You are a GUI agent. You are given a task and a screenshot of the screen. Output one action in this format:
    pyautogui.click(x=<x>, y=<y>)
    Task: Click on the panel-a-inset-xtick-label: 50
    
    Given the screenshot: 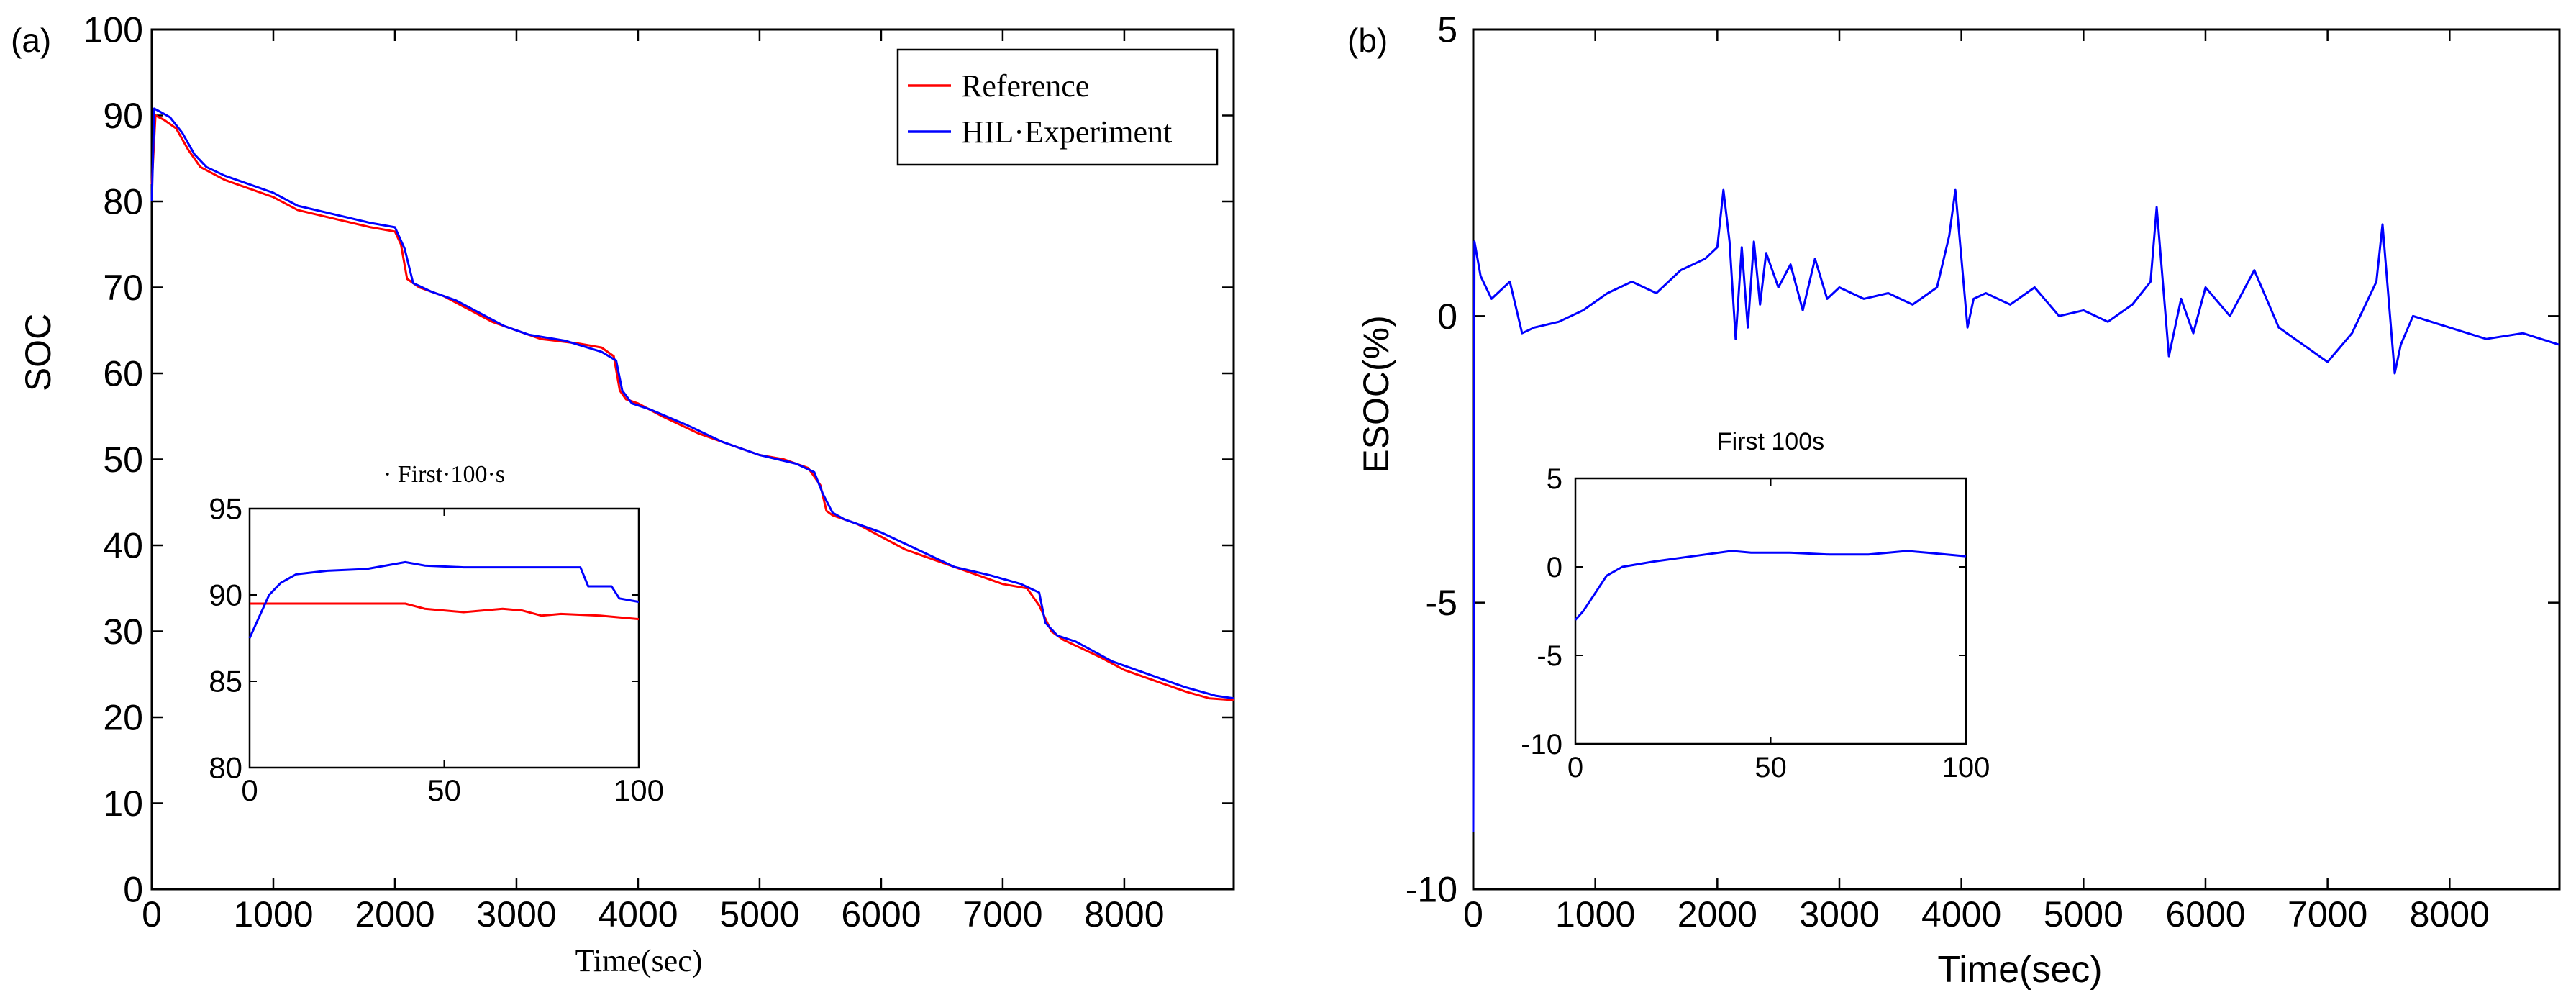 What is the action you would take?
    pyautogui.click(x=444, y=790)
    